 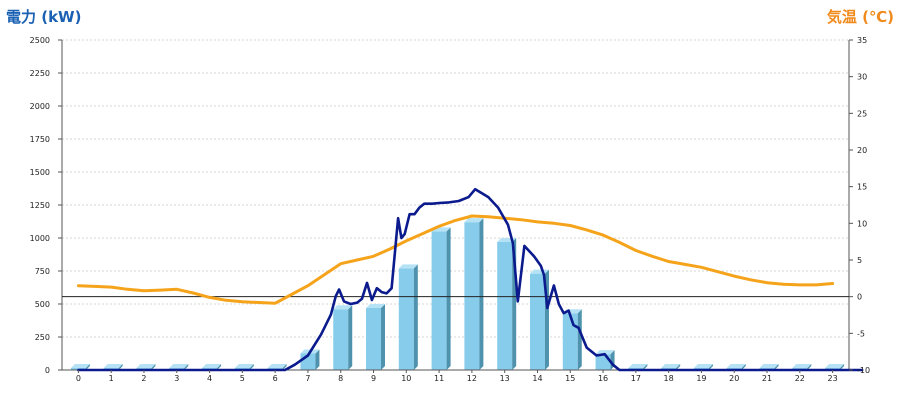 I want to click on left-tick-label: 0, so click(x=47, y=370).